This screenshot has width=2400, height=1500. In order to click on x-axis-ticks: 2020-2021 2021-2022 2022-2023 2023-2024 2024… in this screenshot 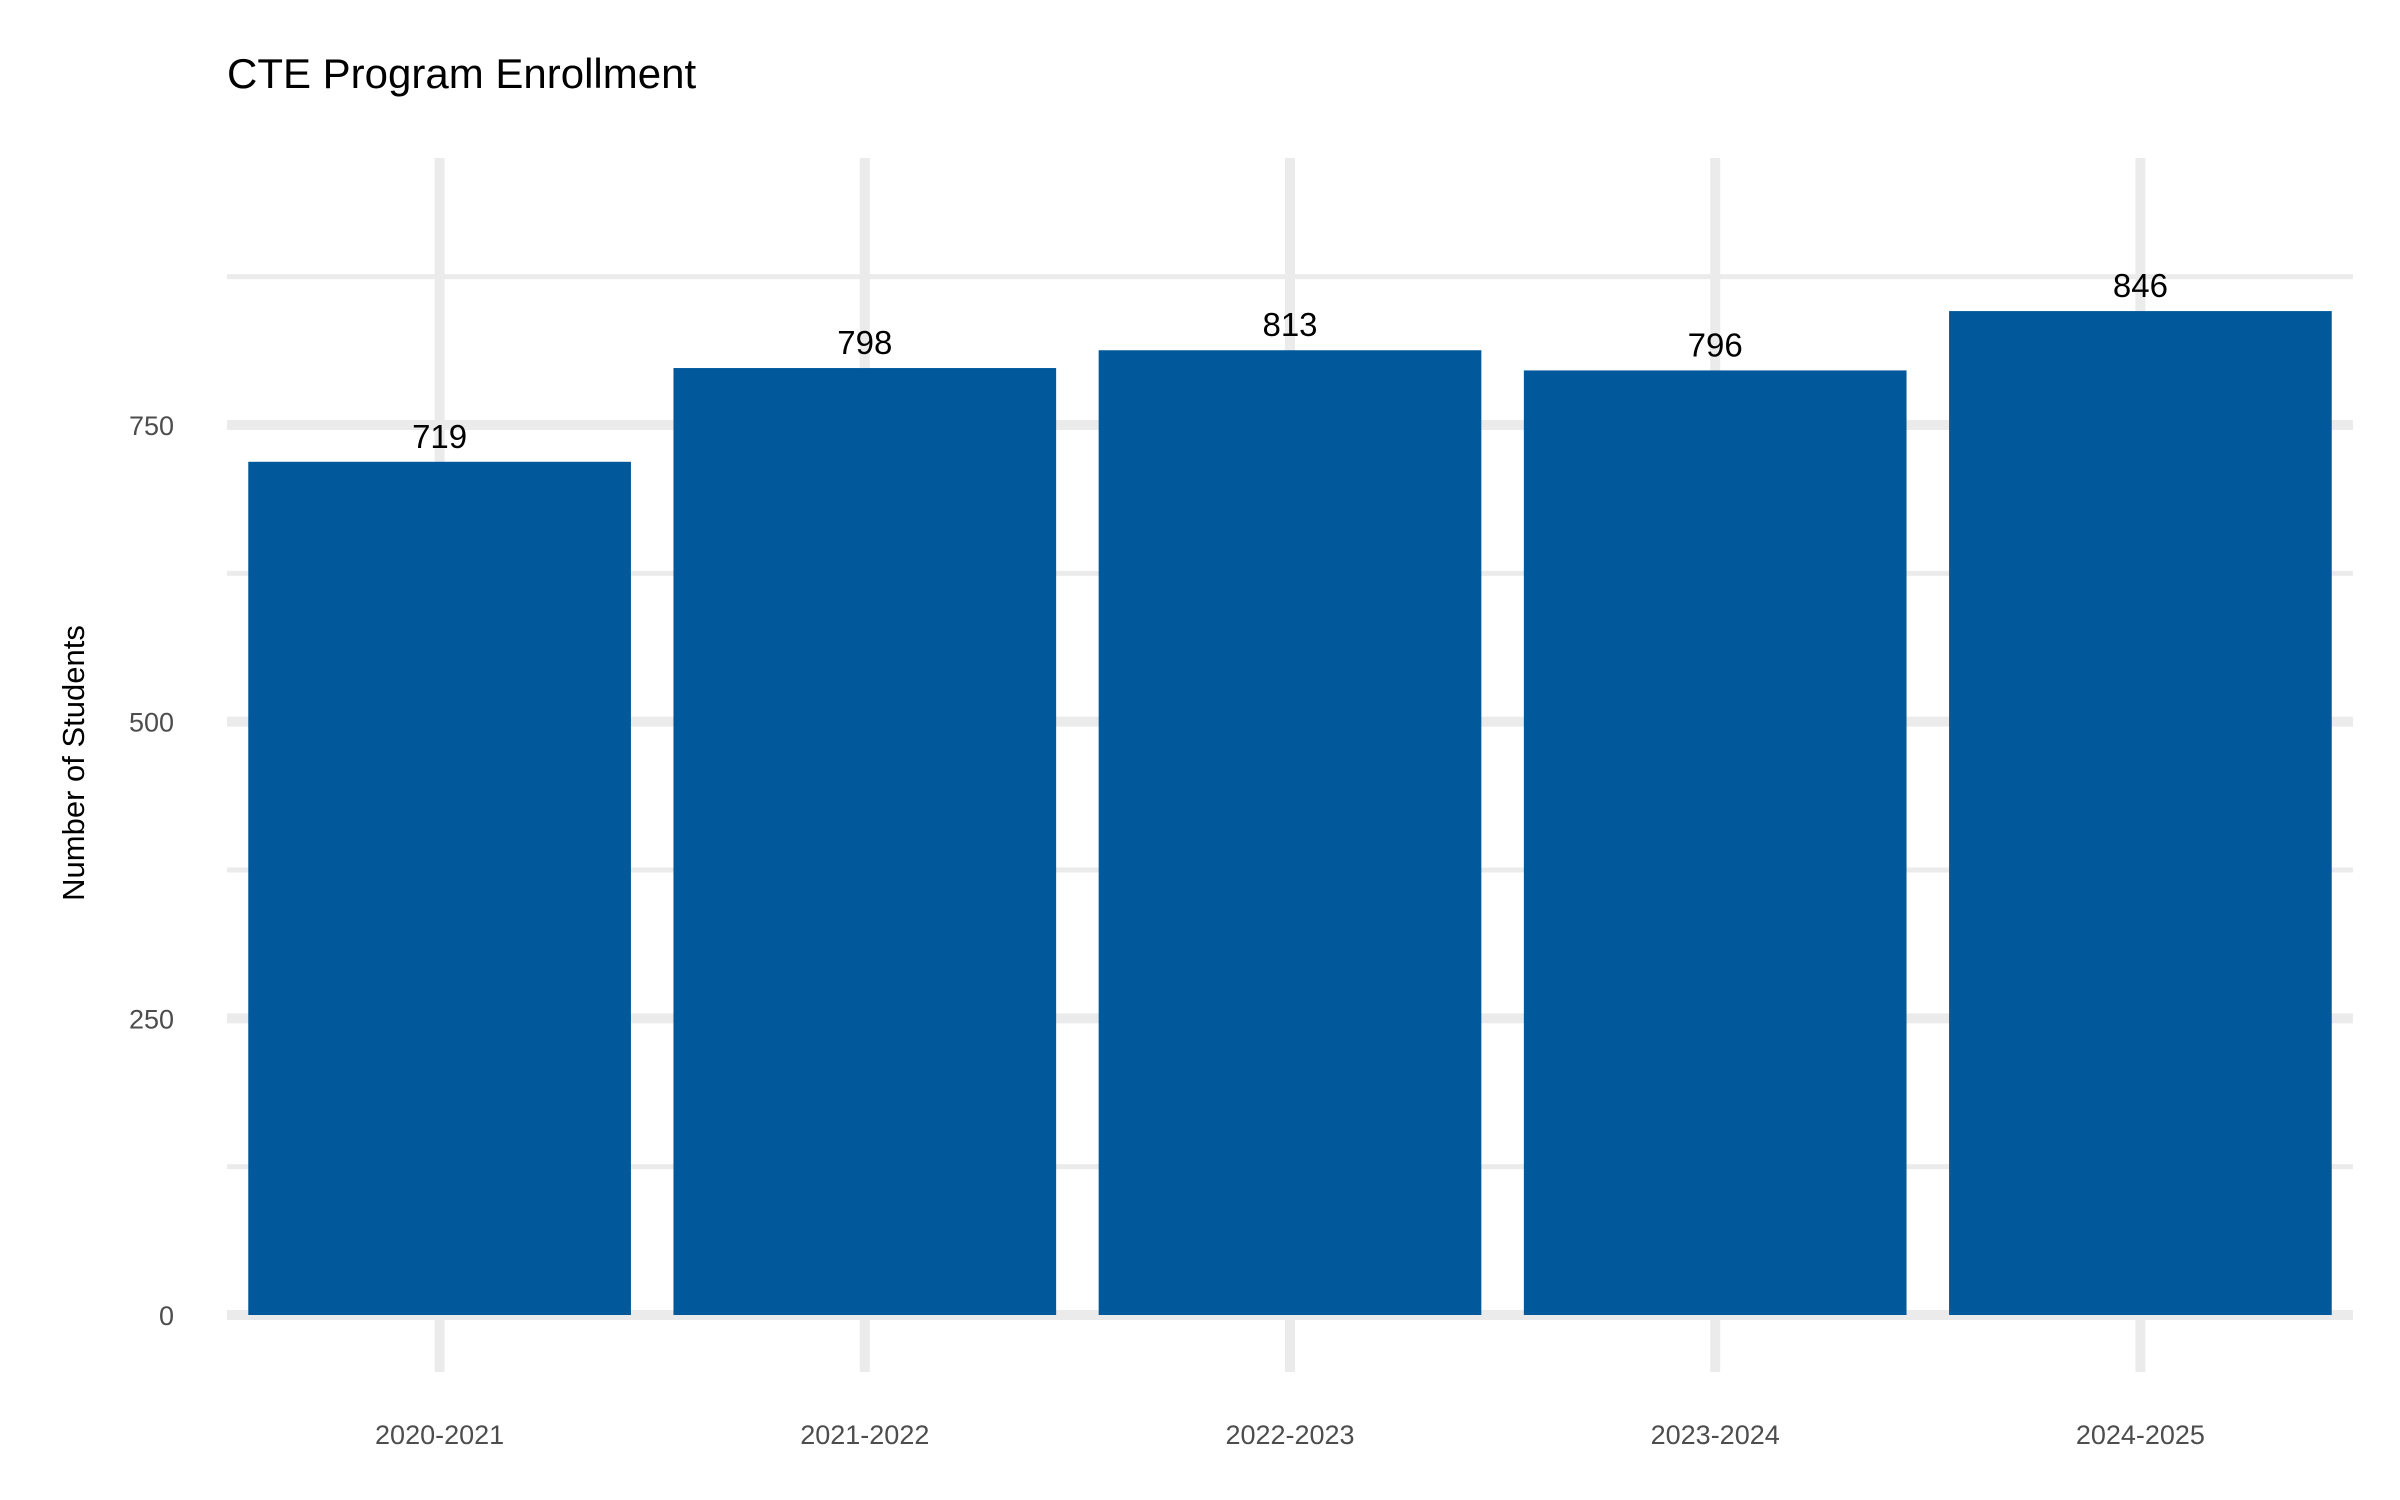, I will do `click(1290, 1435)`.